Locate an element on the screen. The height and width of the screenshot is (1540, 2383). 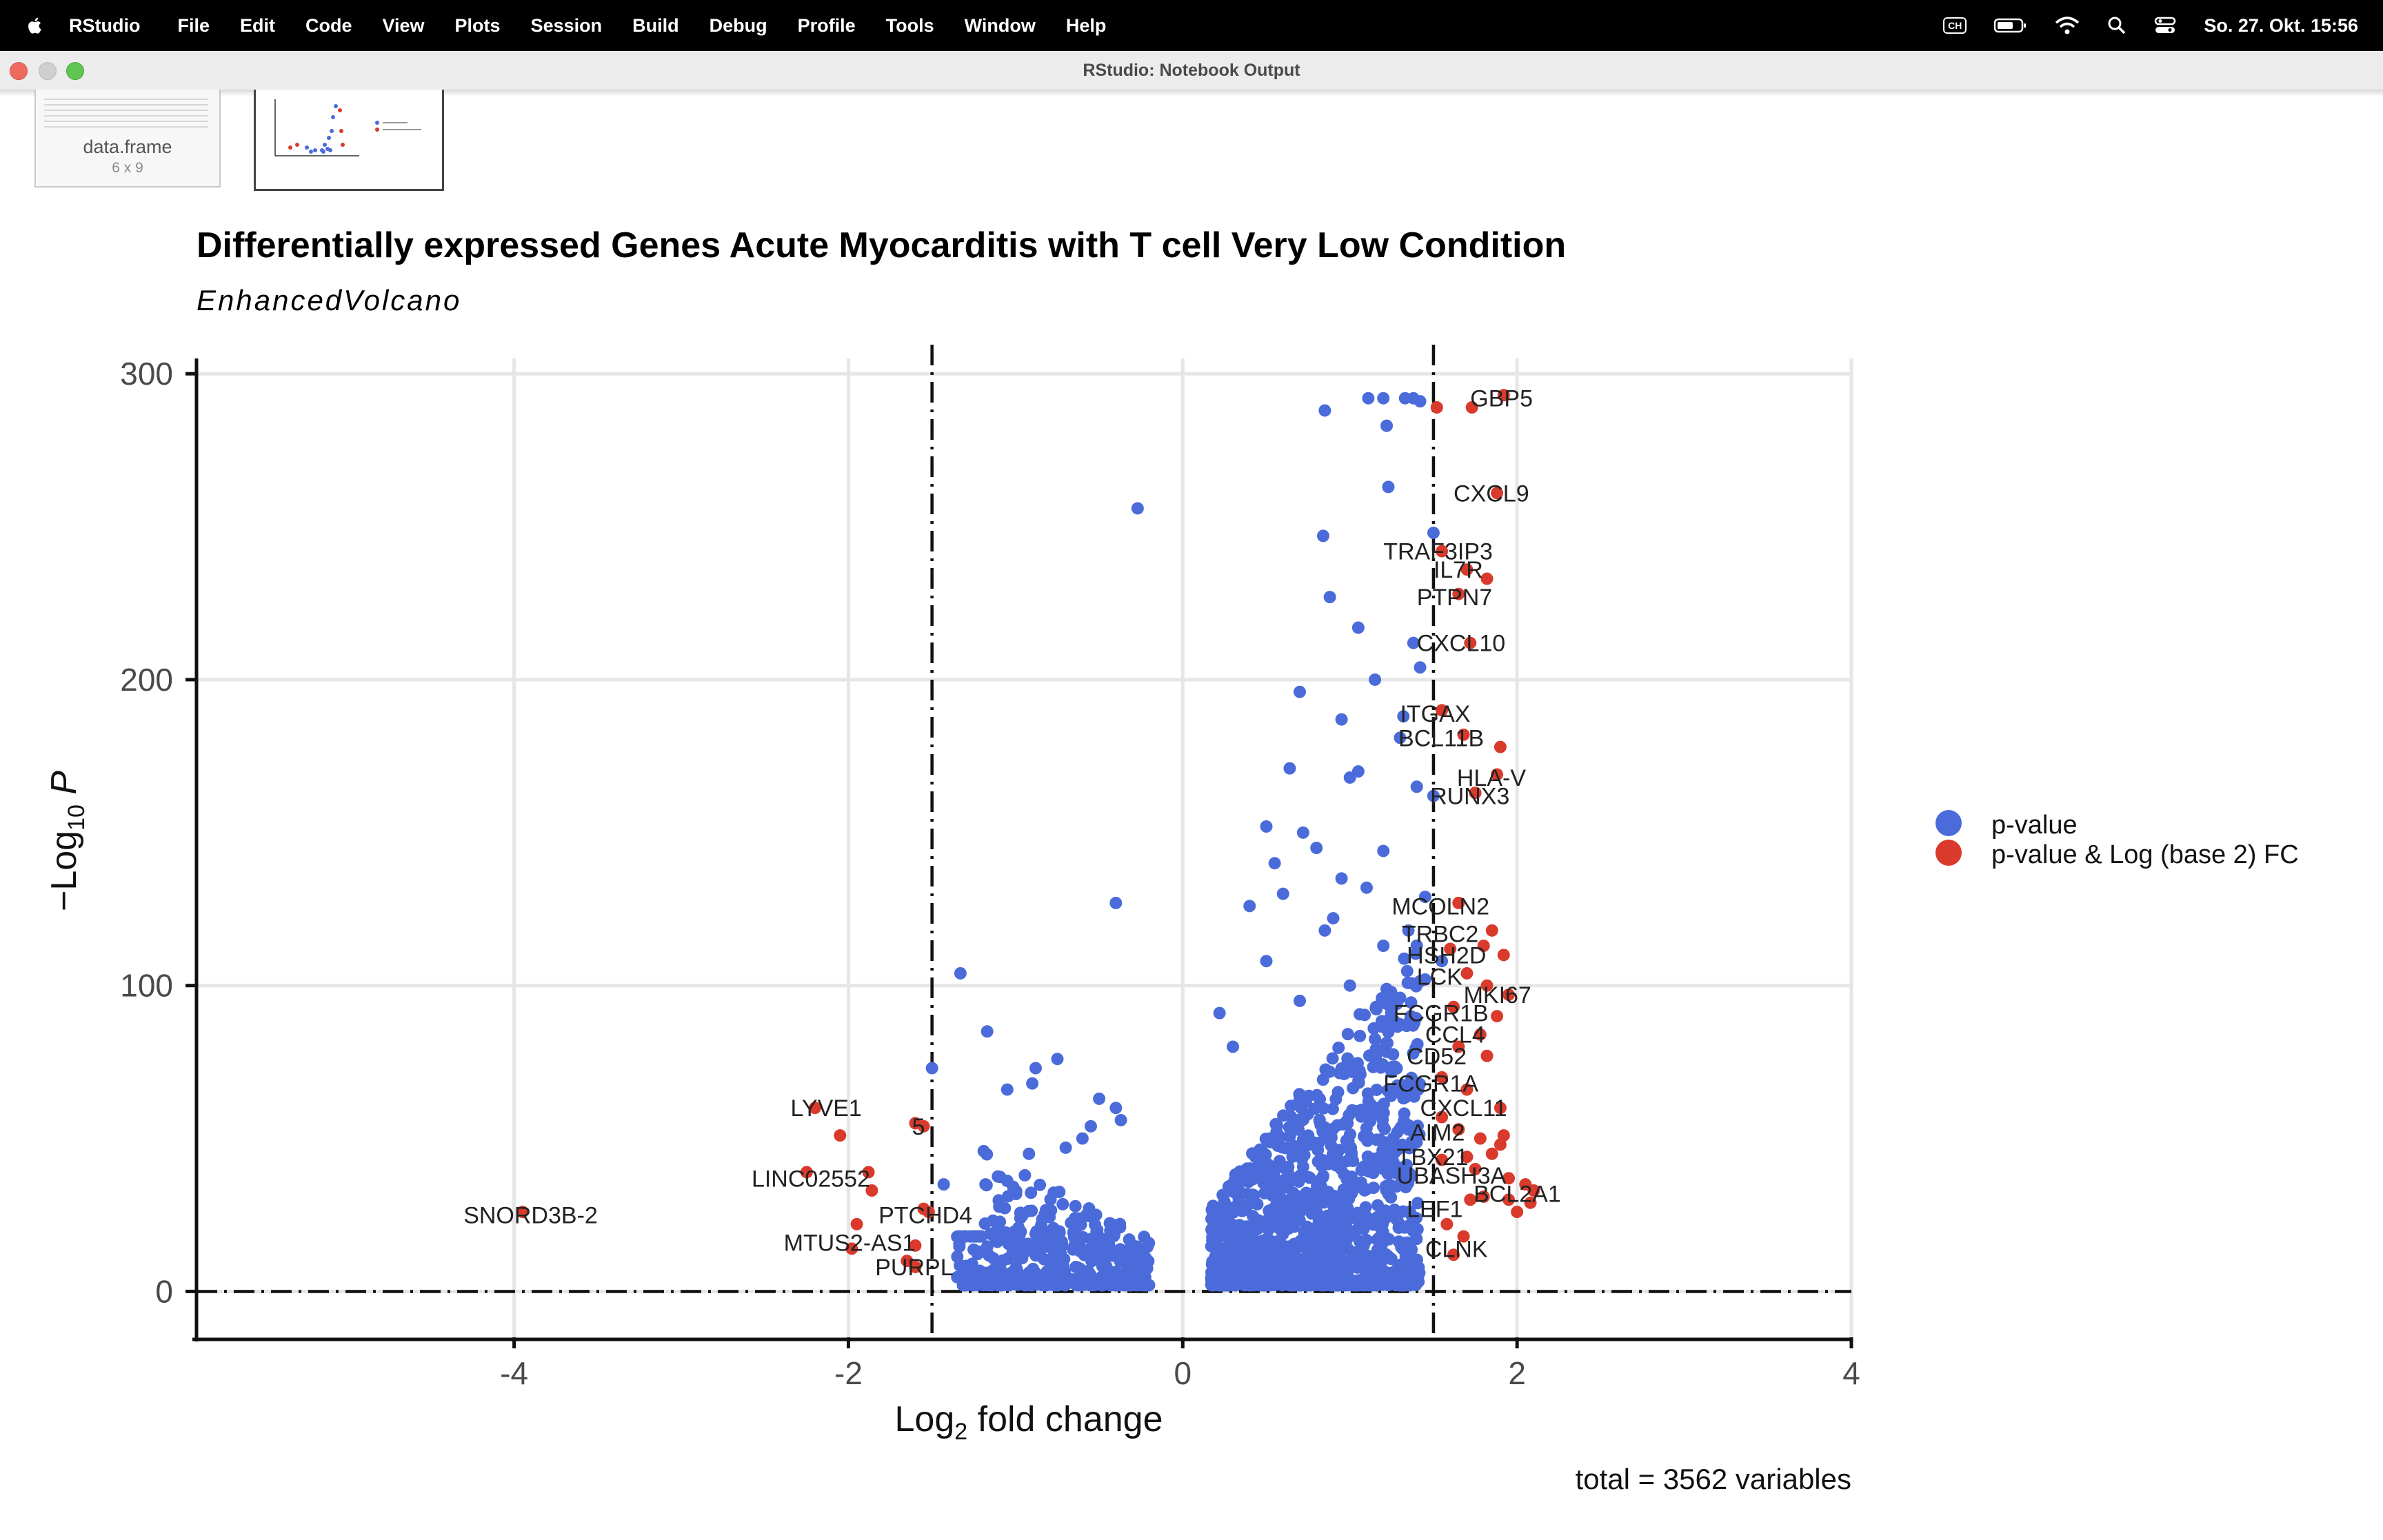
search-icon is located at coordinates (2116, 26).